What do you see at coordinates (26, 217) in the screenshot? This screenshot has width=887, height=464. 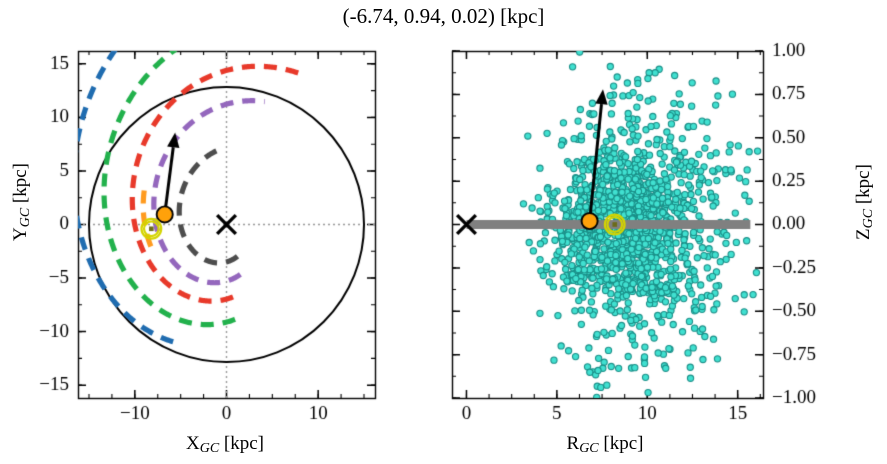 I see `left-y-label-sub: GC` at bounding box center [26, 217].